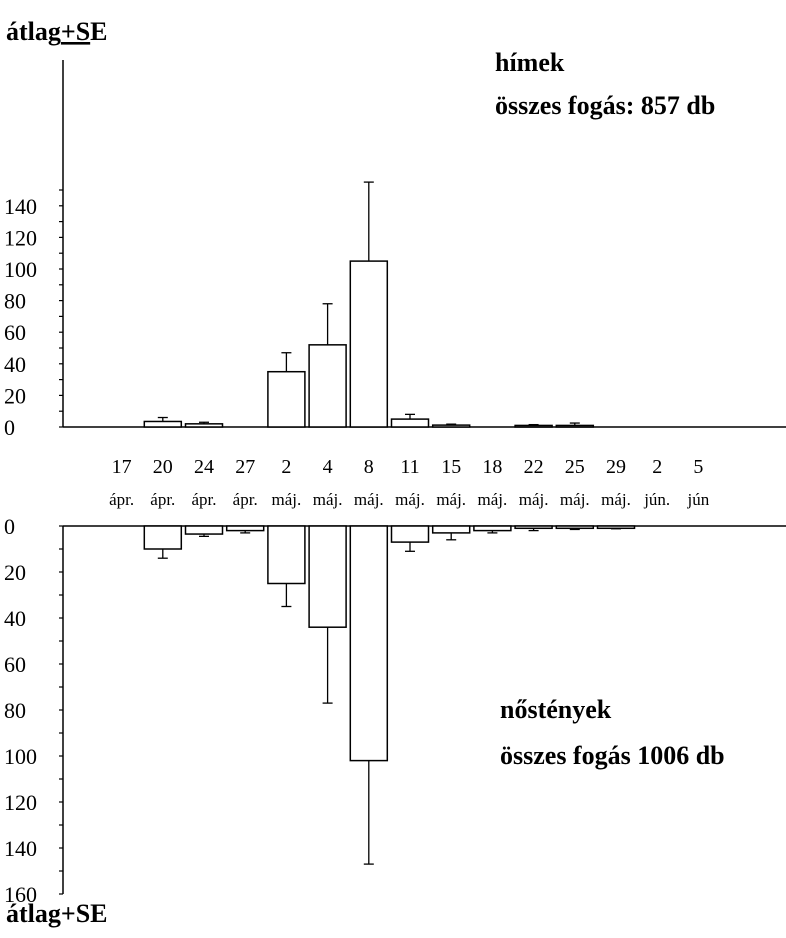 The width and height of the screenshot is (786, 938). I want to click on top-y-tick-label: 0, so click(9, 427).